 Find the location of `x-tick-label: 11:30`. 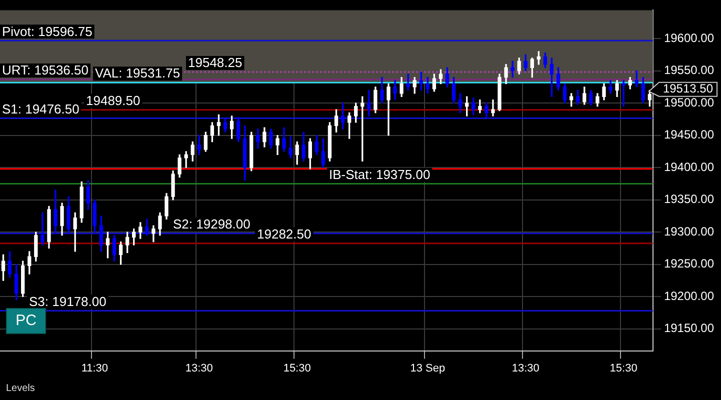

x-tick-label: 11:30 is located at coordinates (94, 368).